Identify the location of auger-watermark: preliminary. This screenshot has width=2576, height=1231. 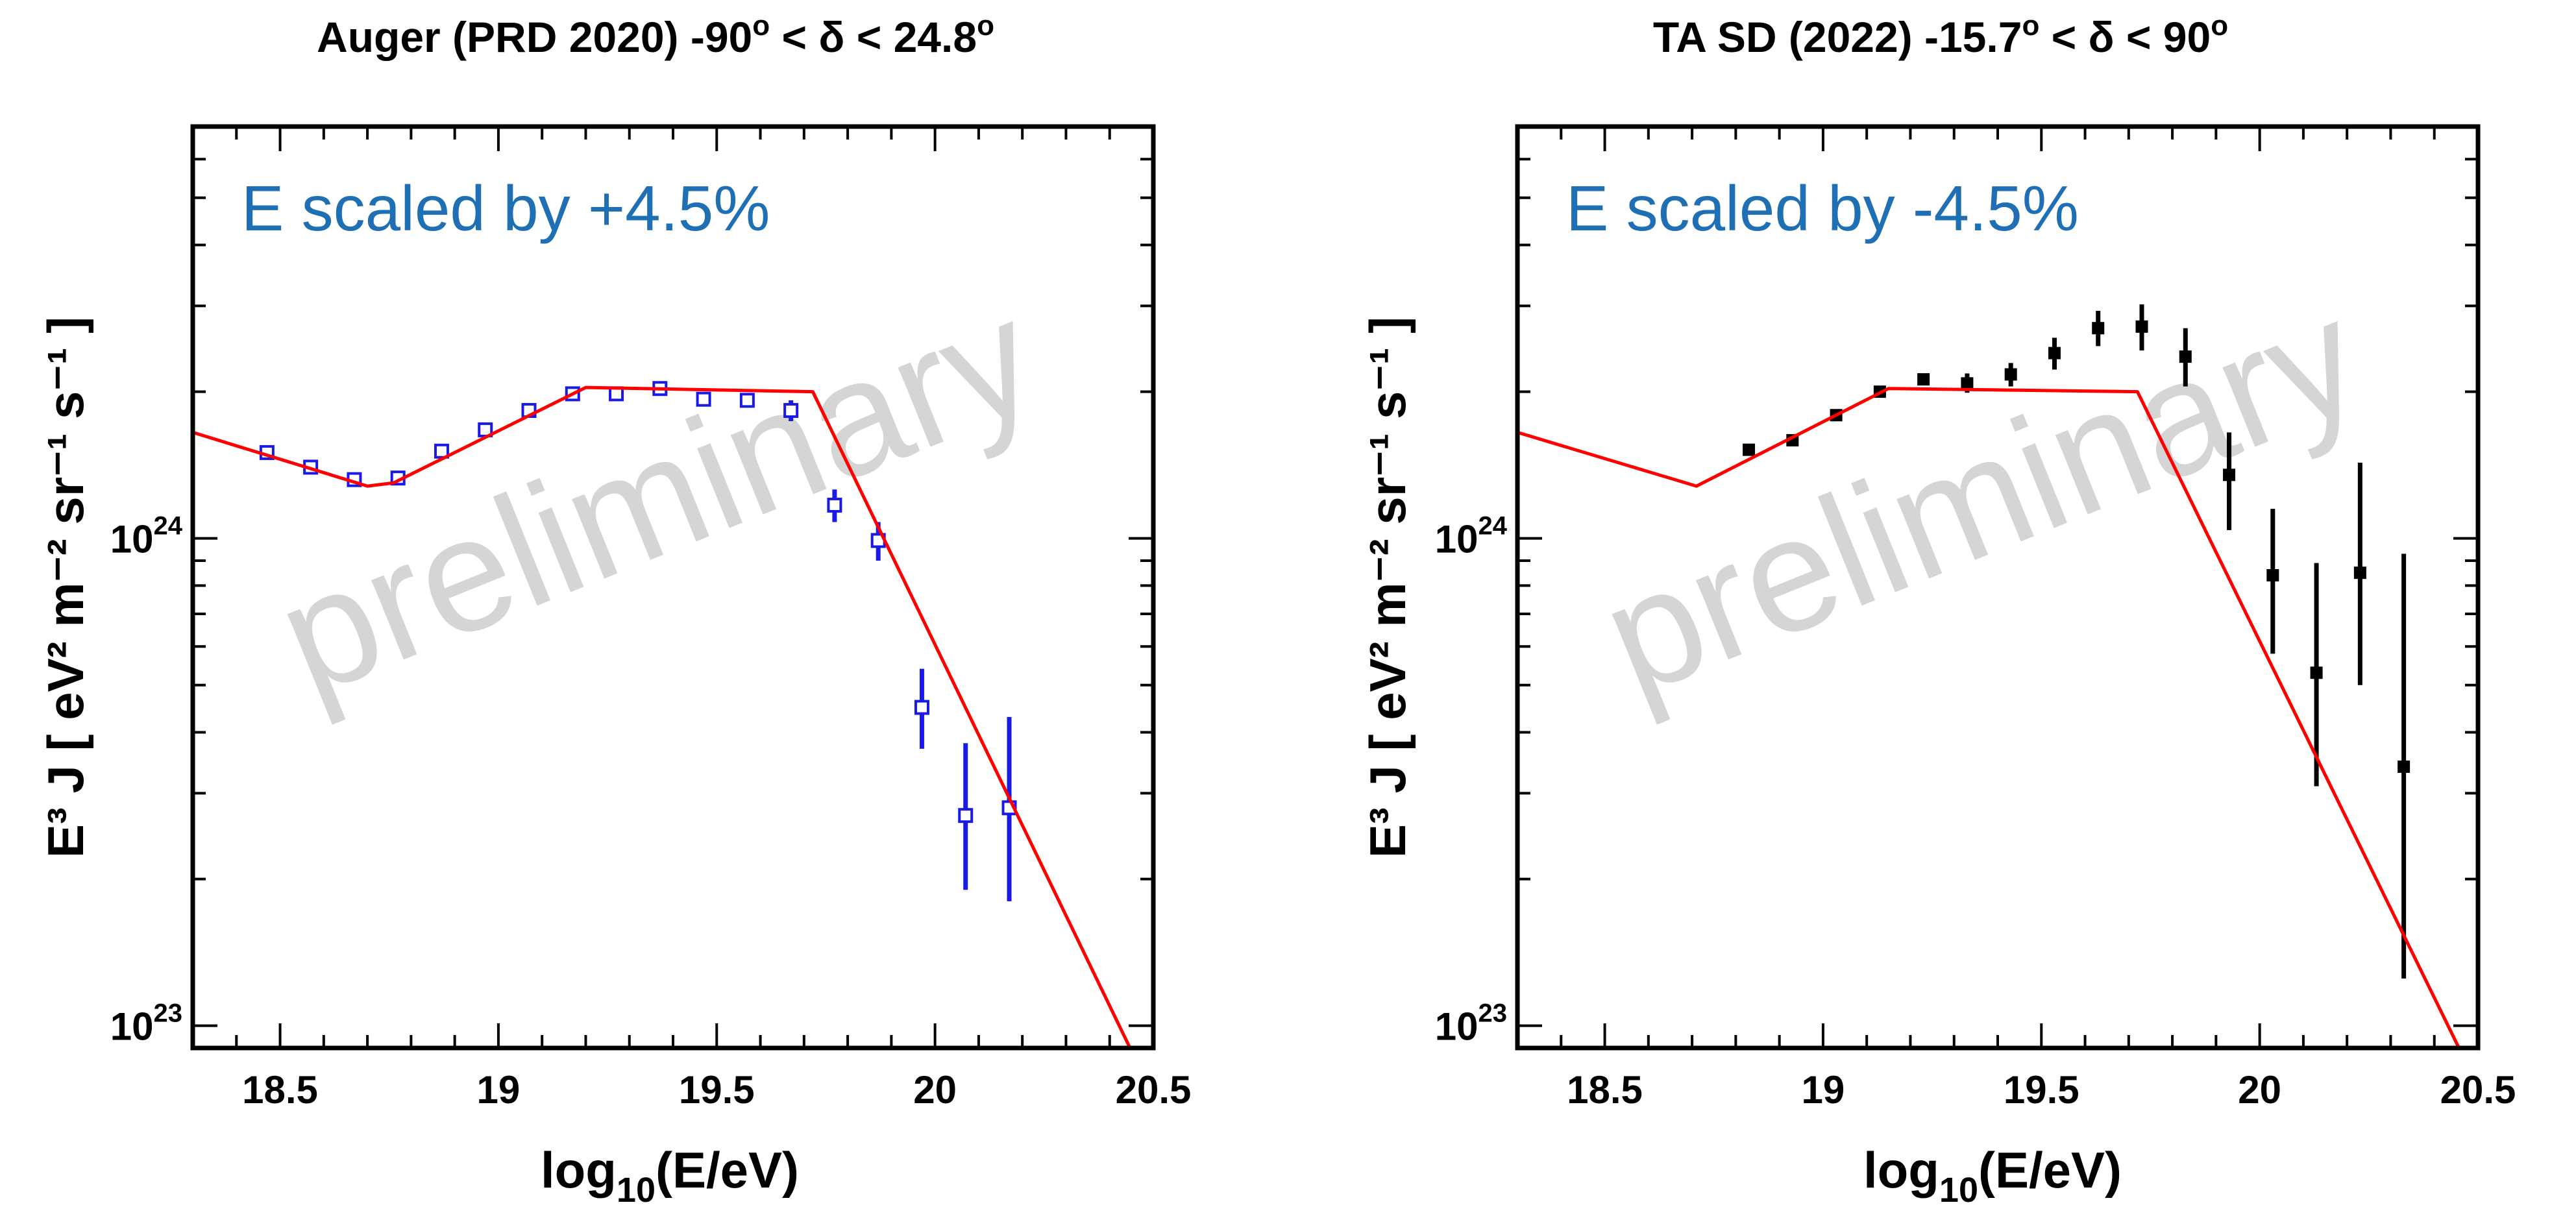
(656, 497).